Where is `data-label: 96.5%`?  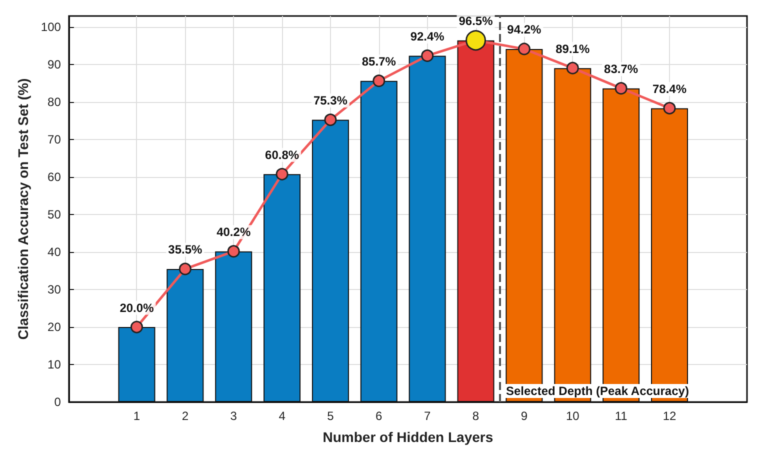
data-label: 96.5% is located at coordinates (476, 21).